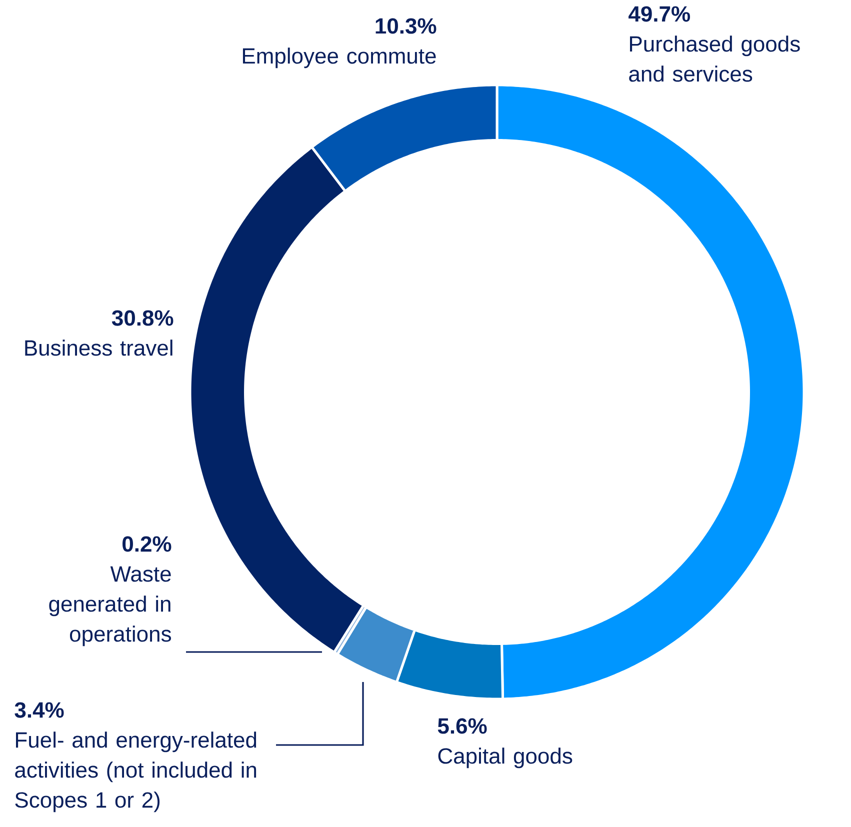  Describe the element at coordinates (714, 59) in the screenshot. I see `slice-label: Purchased goods and services` at that location.